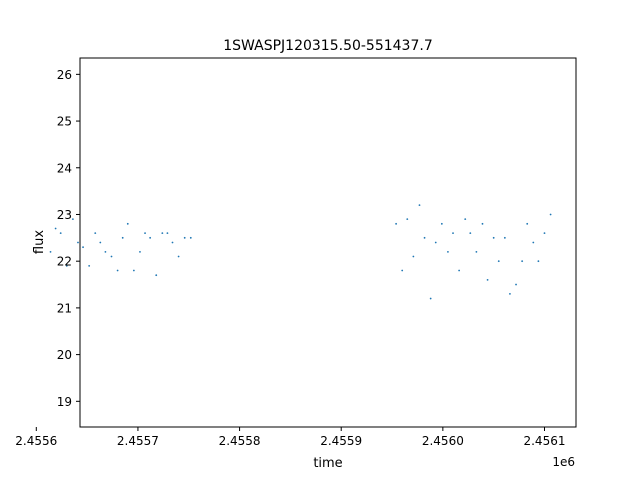  I want to click on y-tick-label: 19, so click(64, 402).